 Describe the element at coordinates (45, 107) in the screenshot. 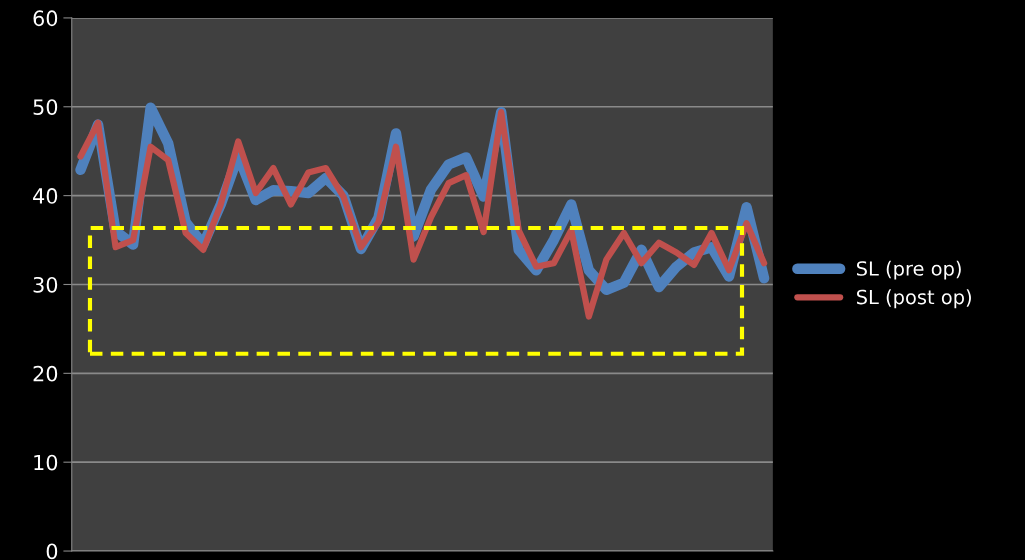

I see `y-tick-label: 50` at that location.